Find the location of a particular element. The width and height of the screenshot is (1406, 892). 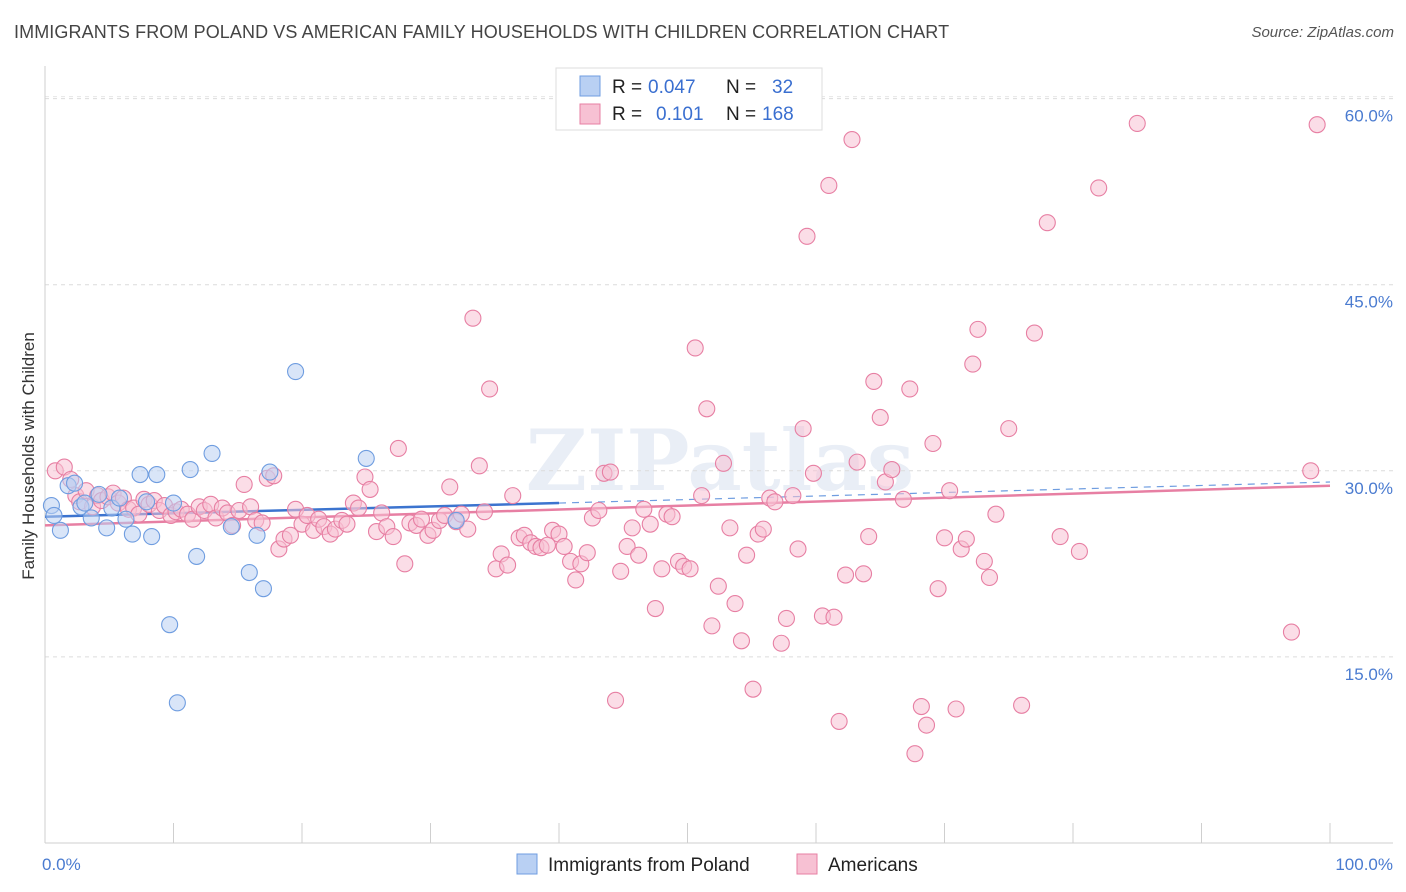

bottom-legend: Immigrants from Poland Americans is located at coordinates (717, 864).